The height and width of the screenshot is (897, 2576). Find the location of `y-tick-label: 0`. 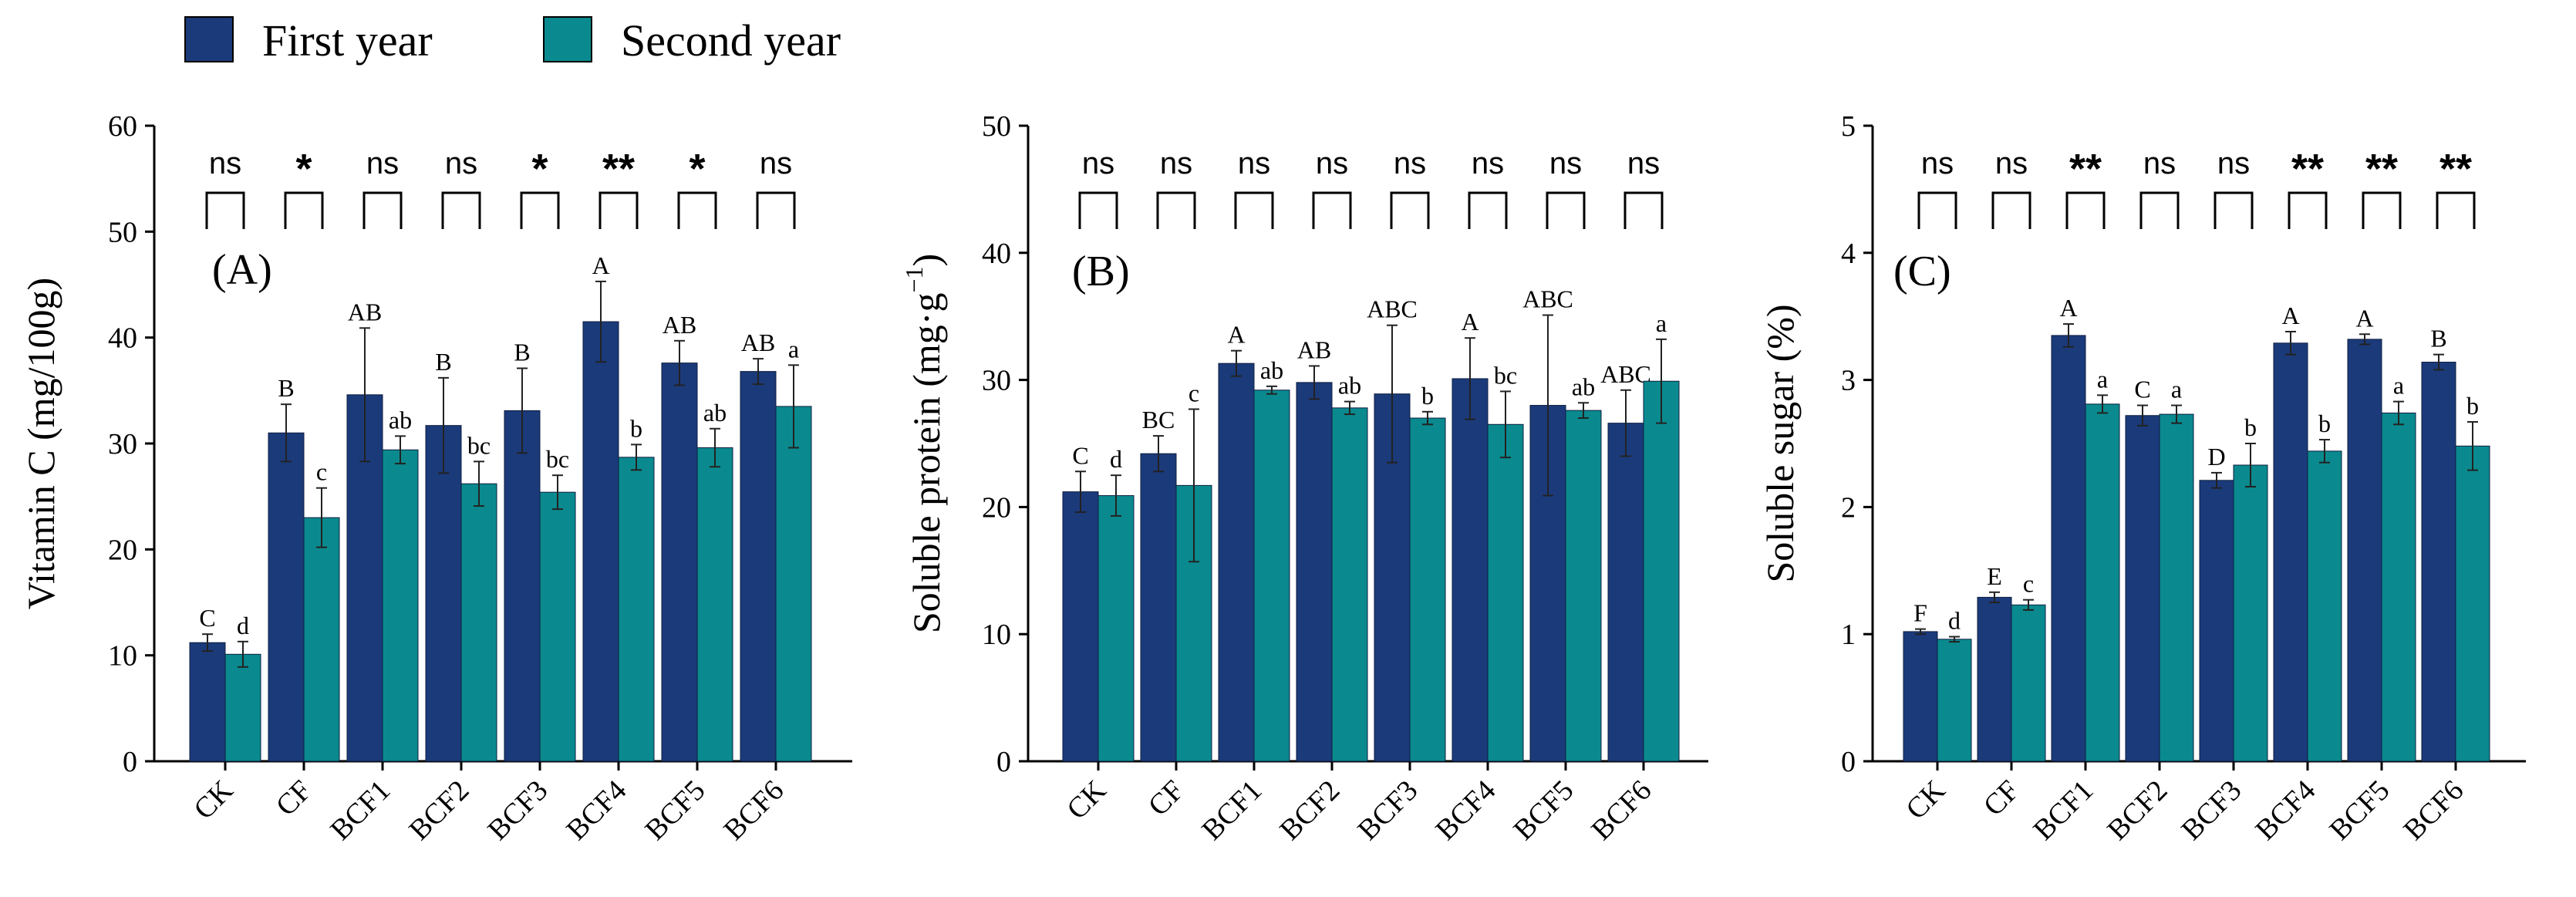

y-tick-label: 0 is located at coordinates (130, 762).